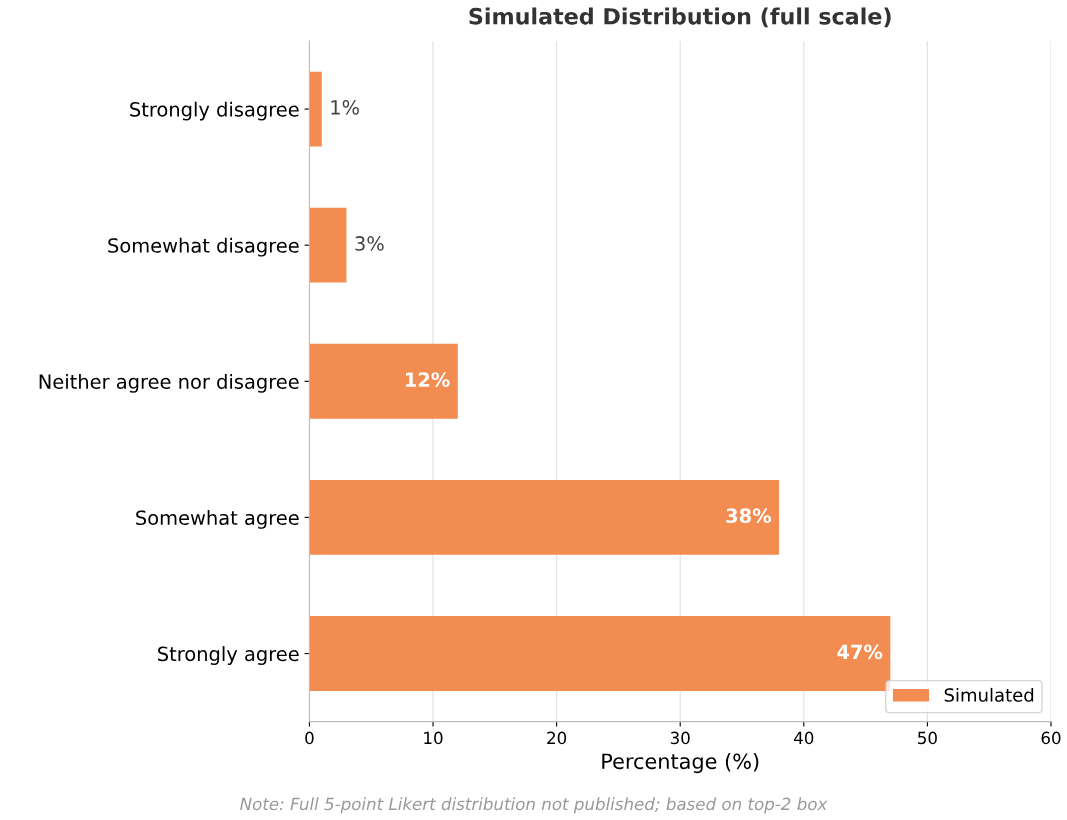  Describe the element at coordinates (749, 516) in the screenshot. I see `data-label: 38%` at that location.